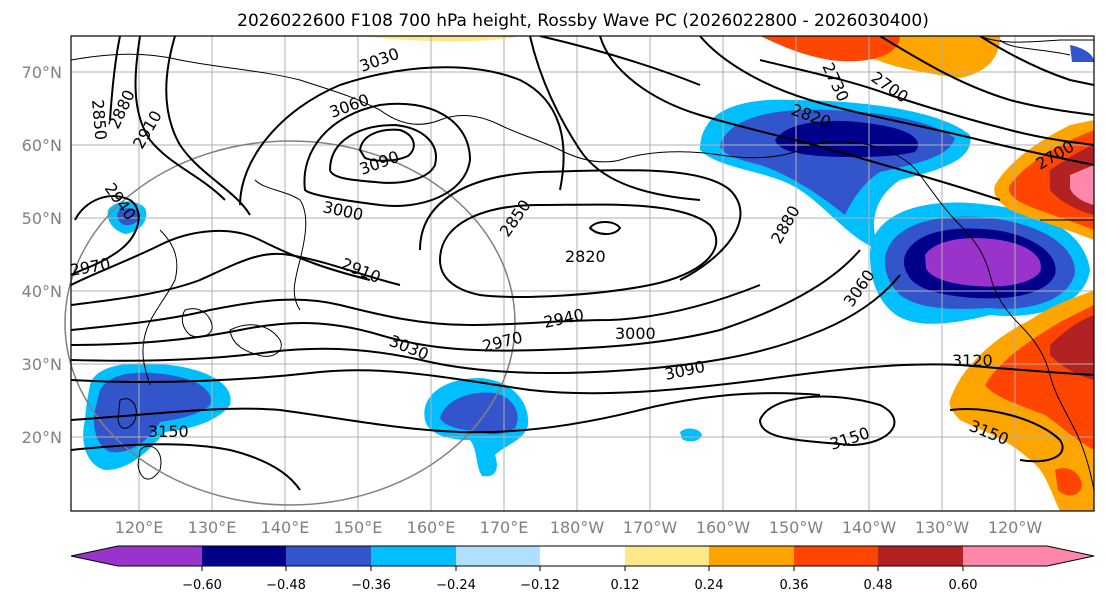 This screenshot has width=1105, height=608. Describe the element at coordinates (358, 527) in the screenshot. I see `lon-label: 150°E` at that location.